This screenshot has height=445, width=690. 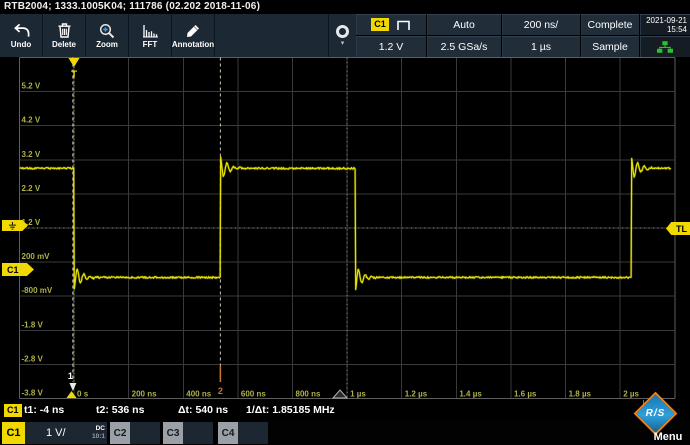 I want to click on toolbar-button-label: Zoom, so click(x=107, y=44).